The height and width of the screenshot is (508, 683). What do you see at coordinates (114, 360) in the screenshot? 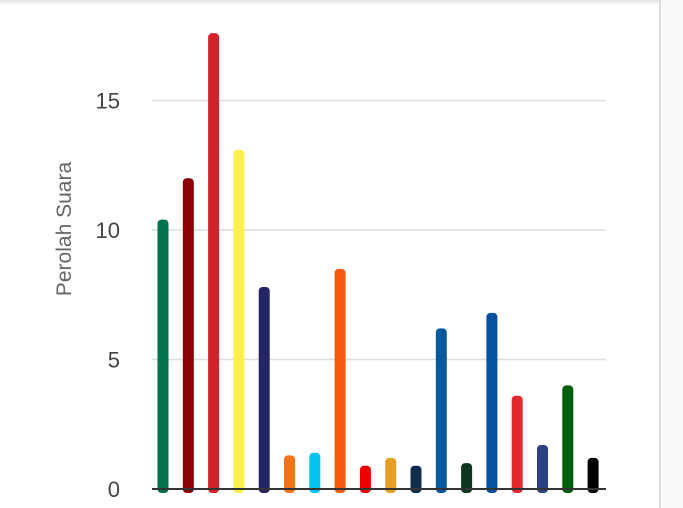
I see `y-tick-label: 5` at bounding box center [114, 360].